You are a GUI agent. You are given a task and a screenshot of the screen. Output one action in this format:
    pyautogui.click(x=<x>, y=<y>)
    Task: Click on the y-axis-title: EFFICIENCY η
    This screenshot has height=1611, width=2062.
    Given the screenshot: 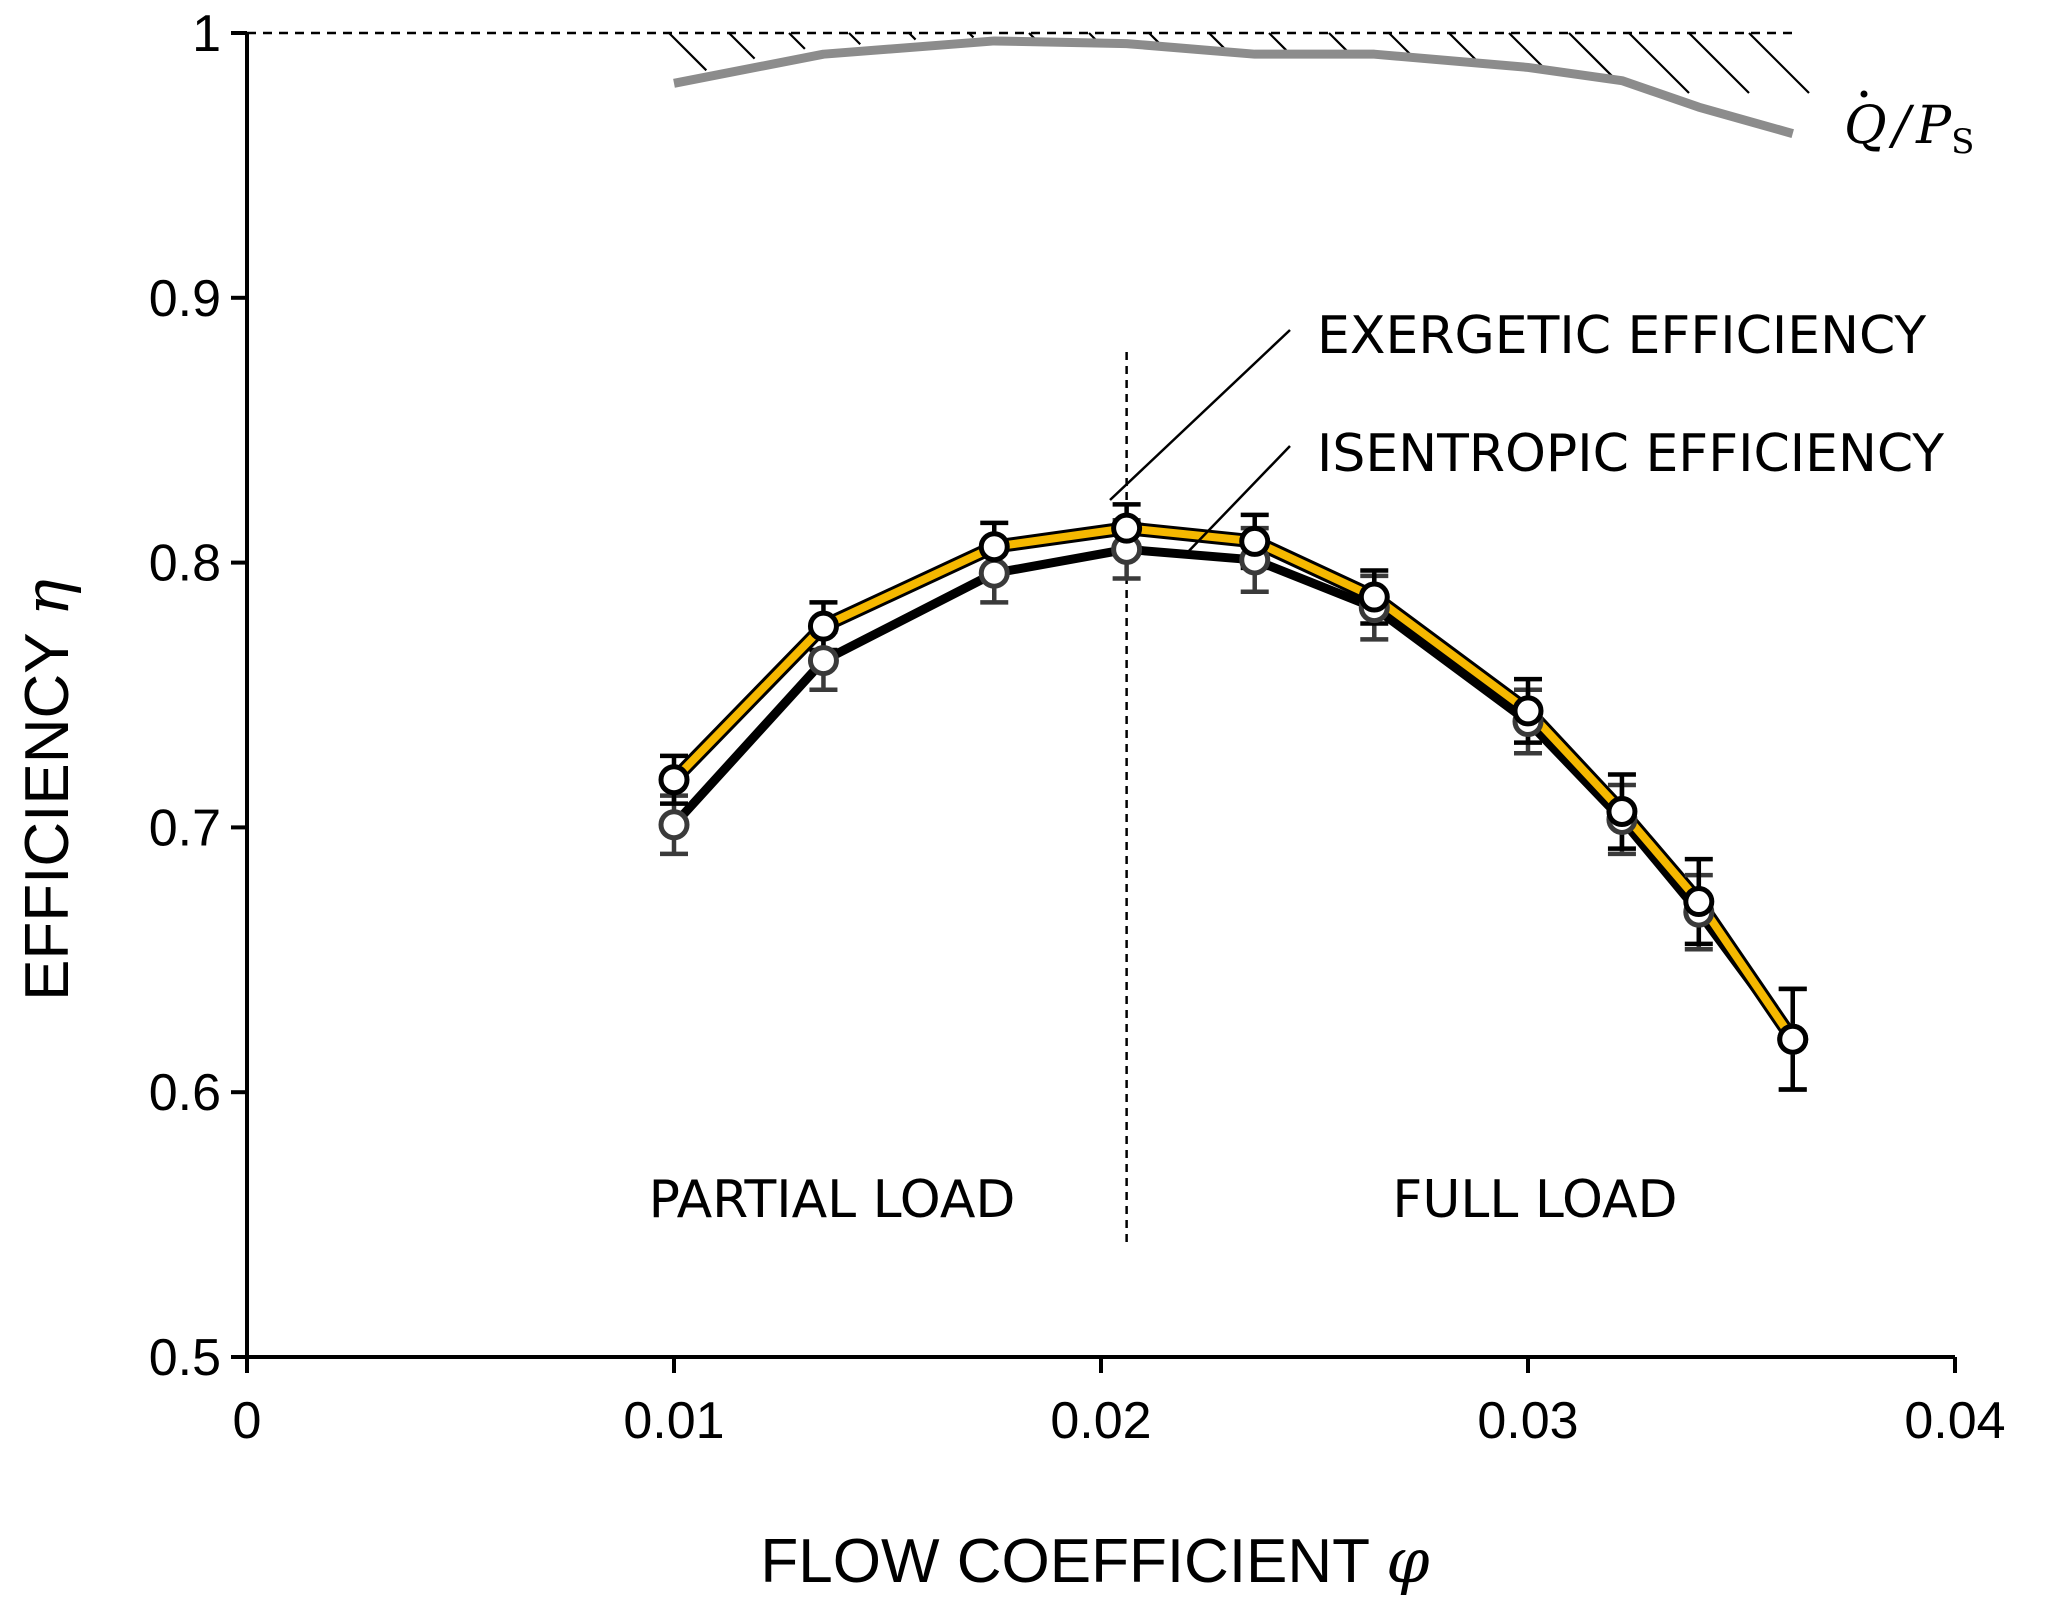 What is the action you would take?
    pyautogui.click(x=46, y=790)
    